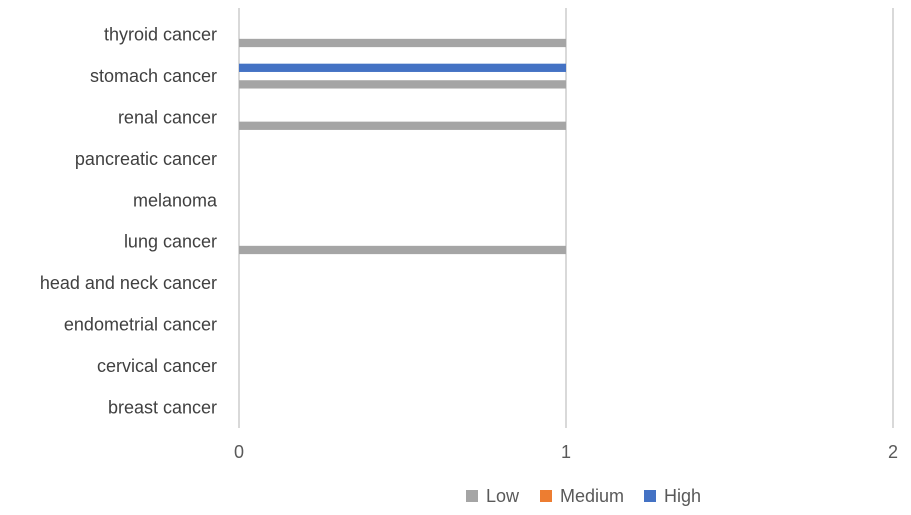 The width and height of the screenshot is (911, 515). Describe the element at coordinates (167, 118) in the screenshot. I see `category-label: renal cancer` at that location.